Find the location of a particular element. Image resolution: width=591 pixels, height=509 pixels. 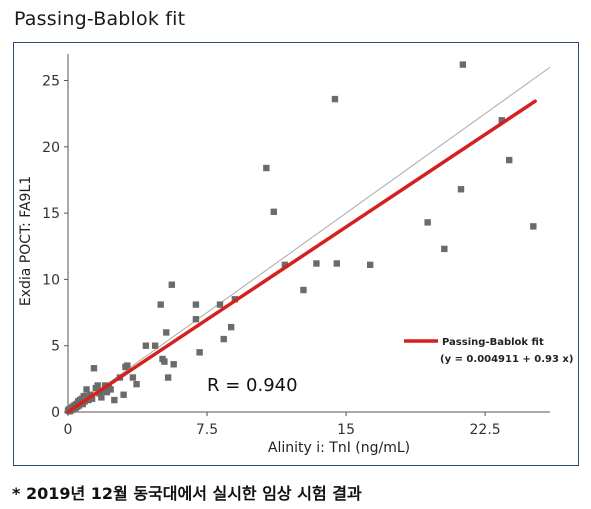

correlation-annotation: R = 0.940 is located at coordinates (252, 385).